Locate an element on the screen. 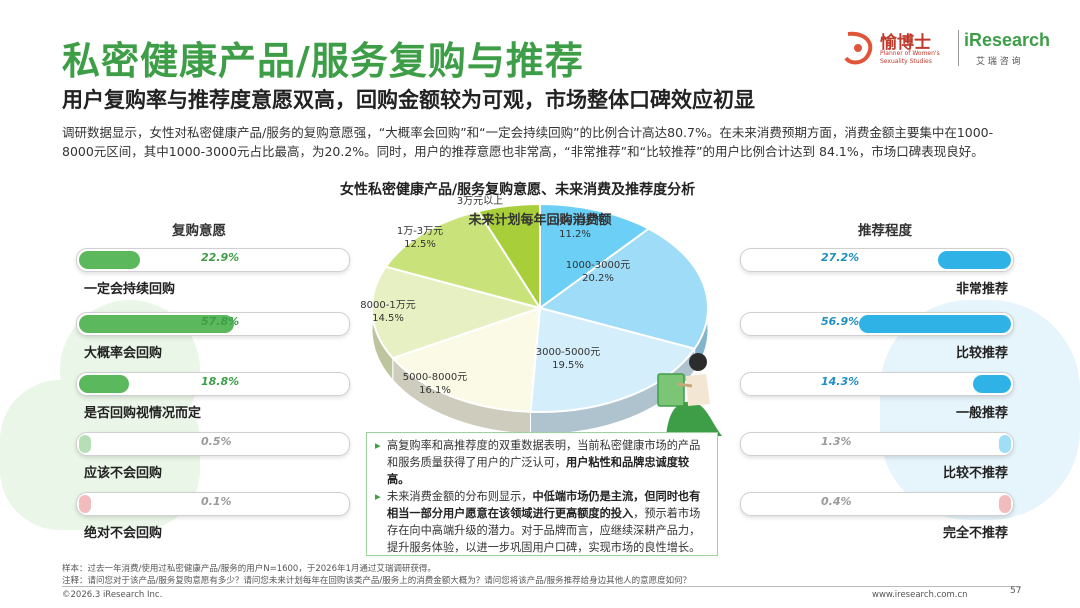  left-bar-2: 57.8% is located at coordinates (213, 324).